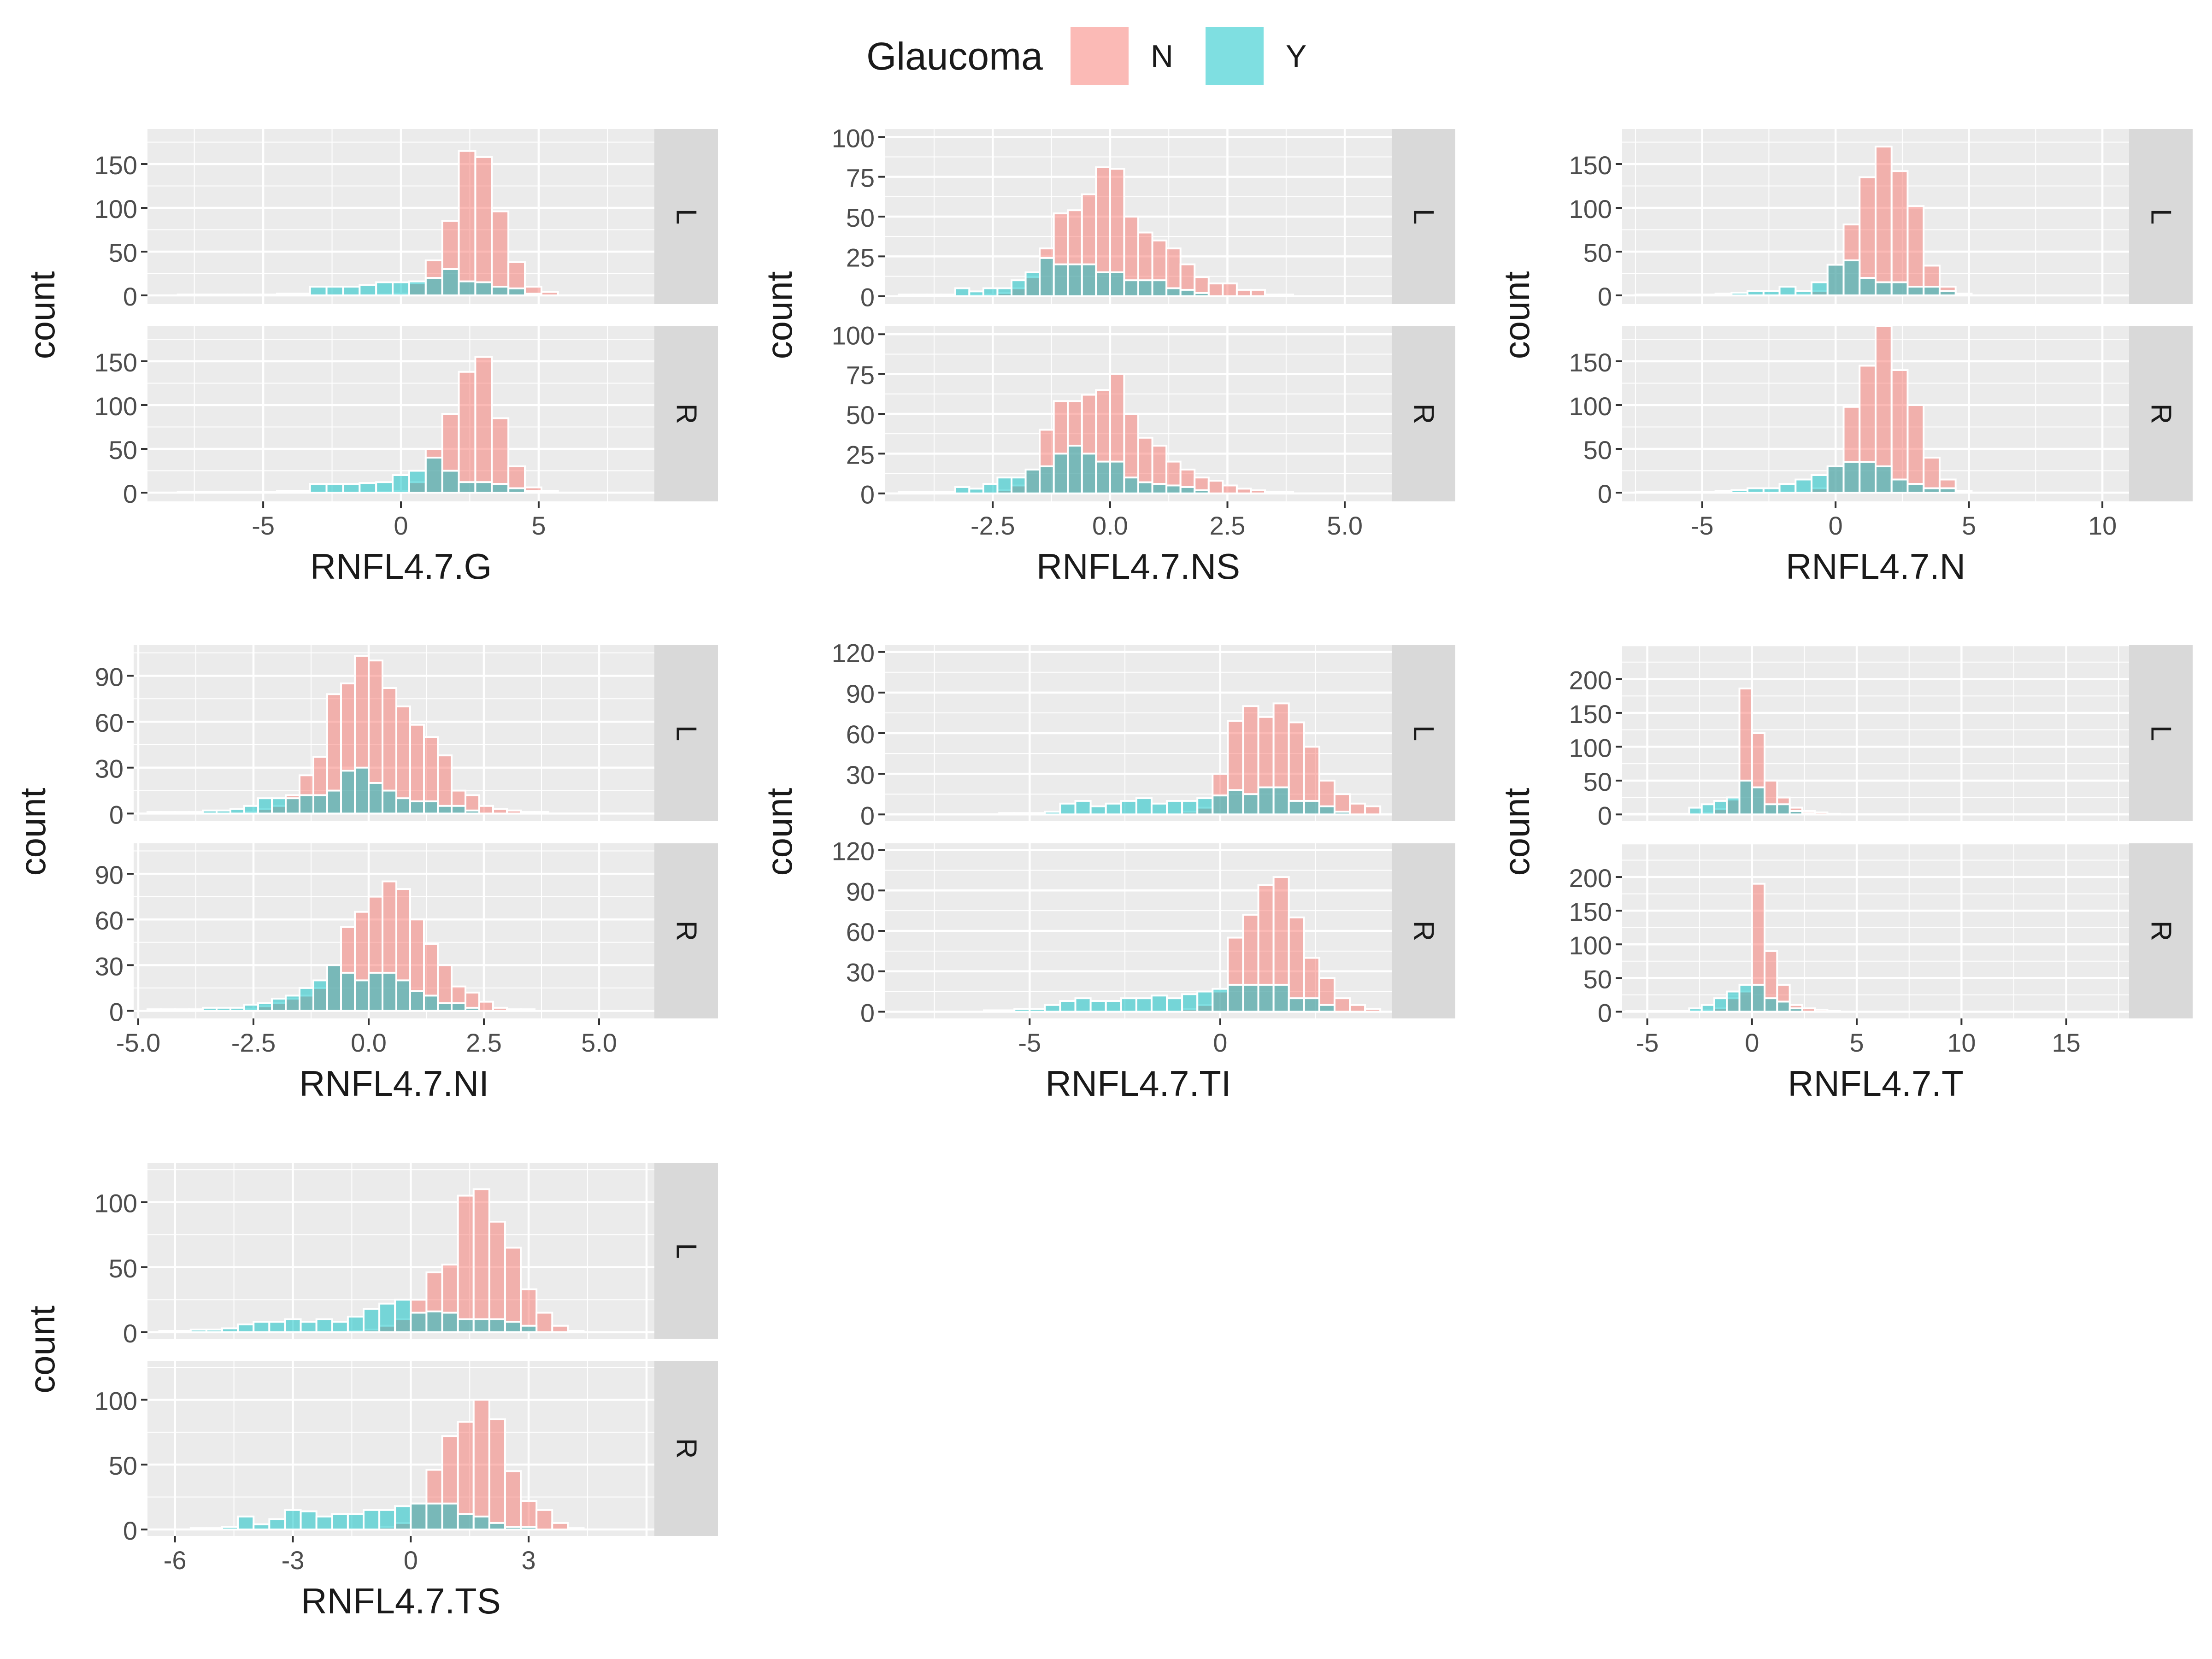 The image size is (2212, 1659). What do you see at coordinates (853, 653) in the screenshot?
I see `y-tick-label: 120` at bounding box center [853, 653].